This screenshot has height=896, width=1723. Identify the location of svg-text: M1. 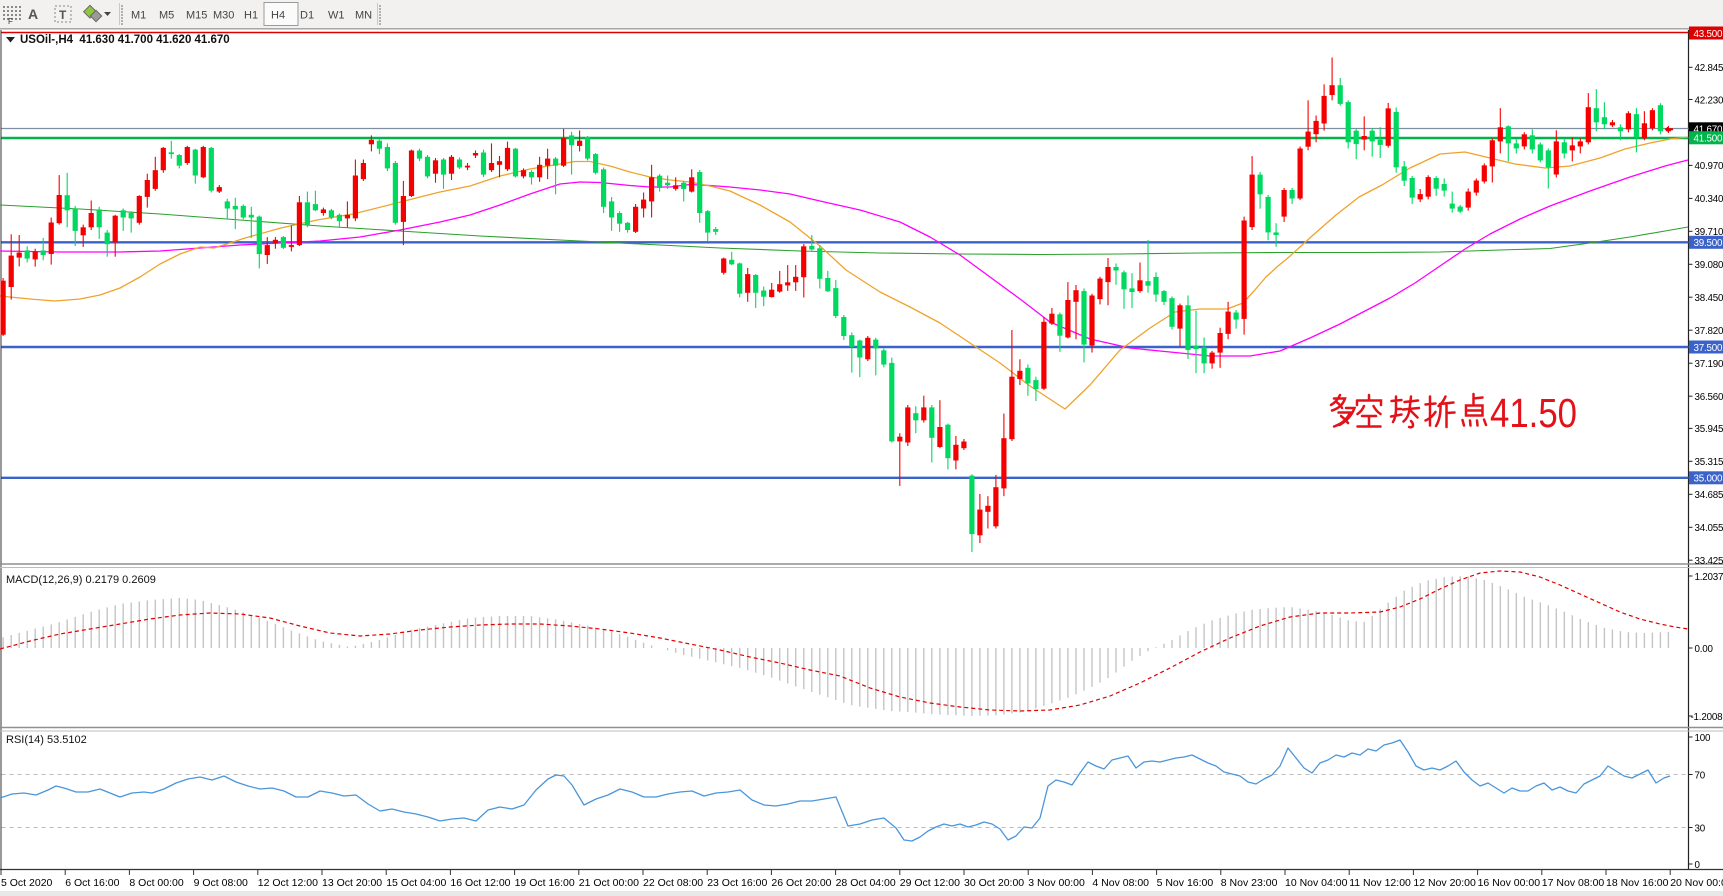
(138, 16).